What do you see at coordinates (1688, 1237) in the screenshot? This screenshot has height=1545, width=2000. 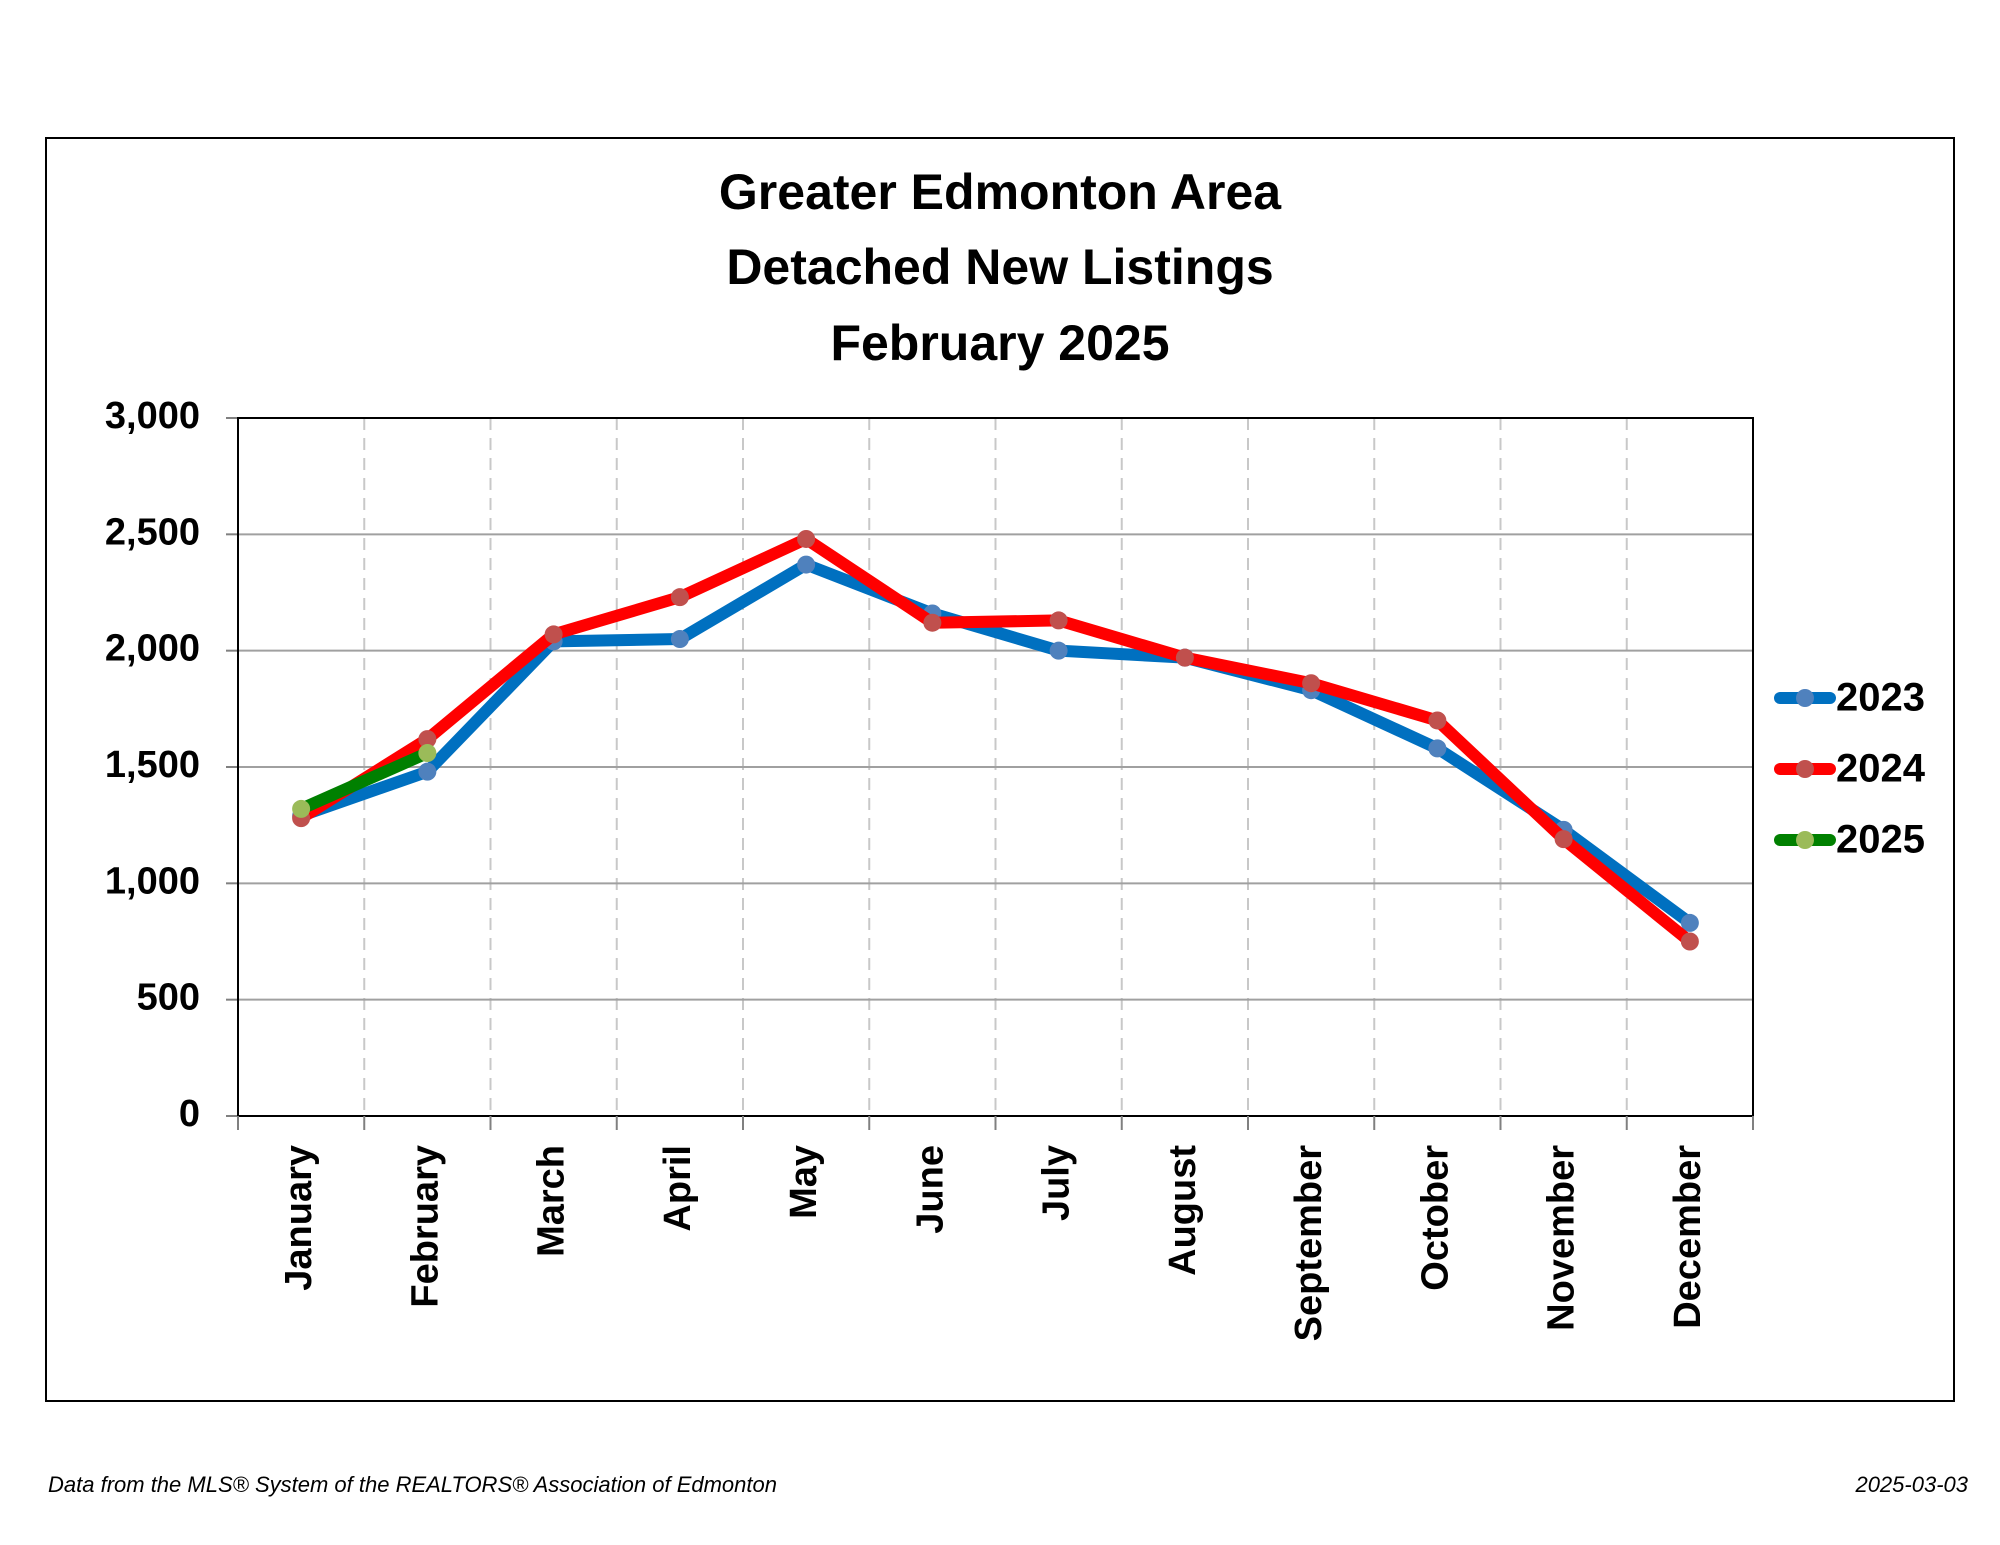 I see `x-tick-label: December` at bounding box center [1688, 1237].